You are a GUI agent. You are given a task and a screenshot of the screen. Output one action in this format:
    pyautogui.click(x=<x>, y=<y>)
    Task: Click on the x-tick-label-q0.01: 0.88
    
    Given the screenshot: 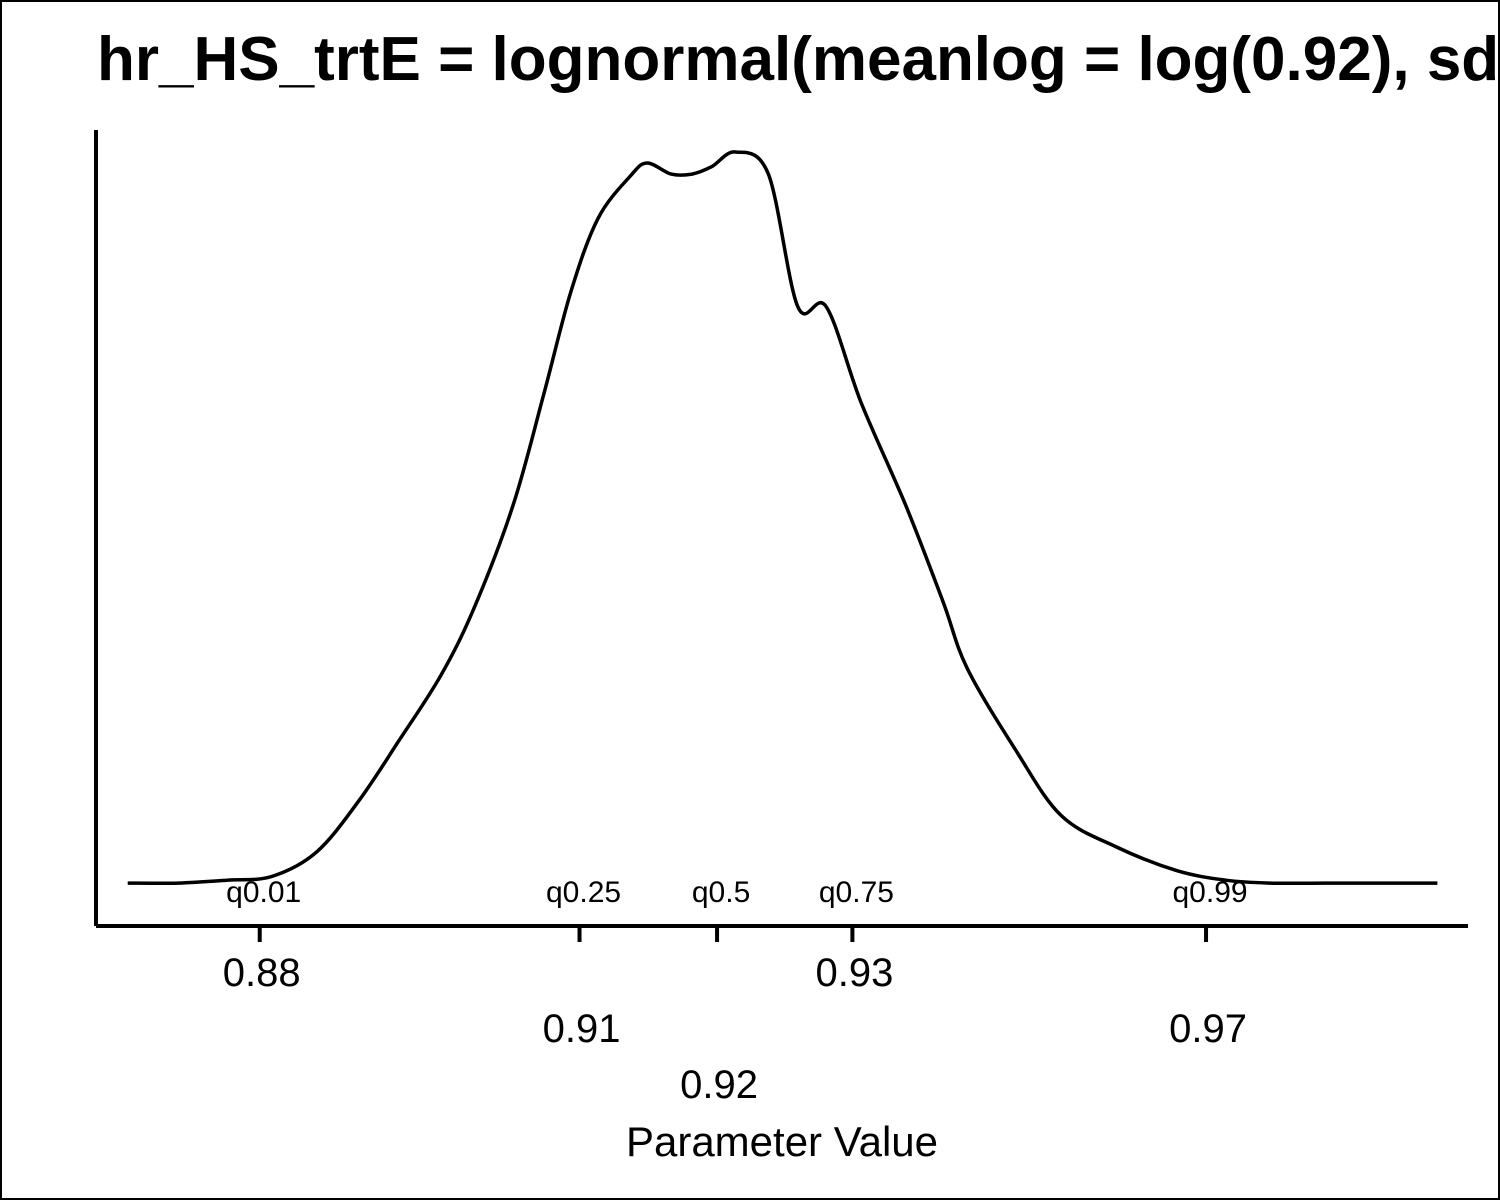 What is the action you would take?
    pyautogui.click(x=262, y=973)
    